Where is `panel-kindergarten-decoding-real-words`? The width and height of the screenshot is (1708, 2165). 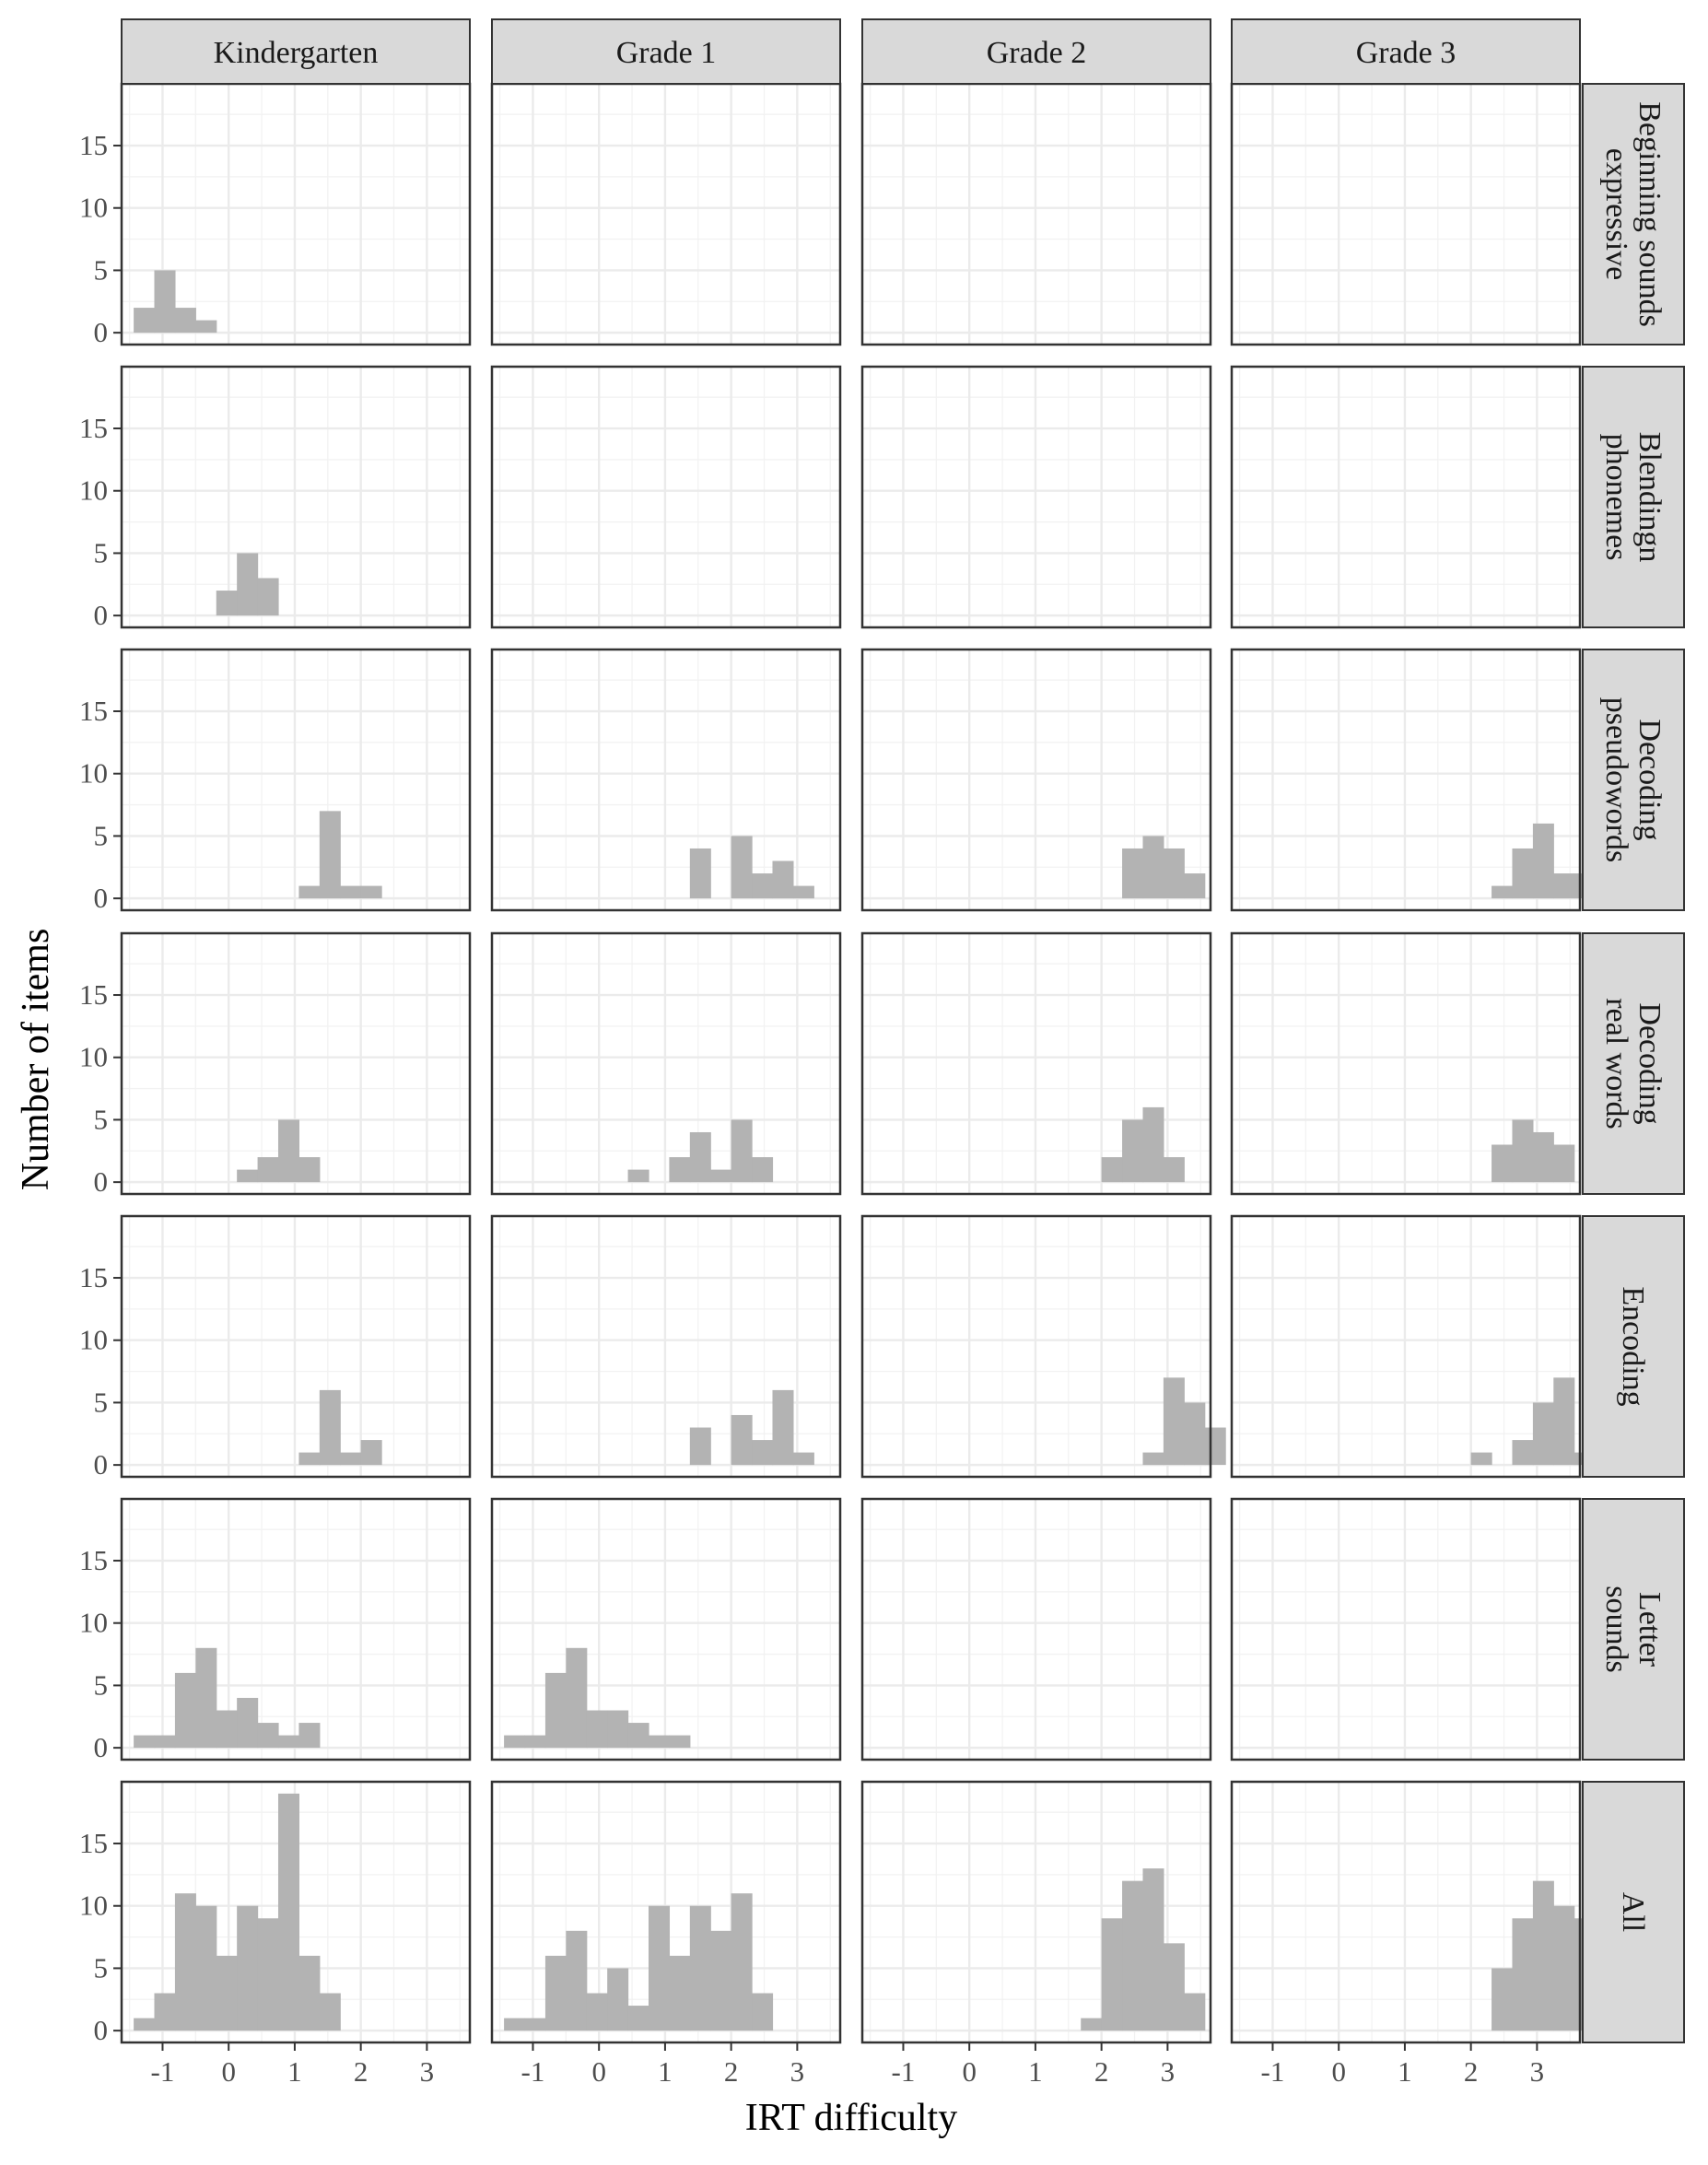 panel-kindergarten-decoding-real-words is located at coordinates (296, 1063).